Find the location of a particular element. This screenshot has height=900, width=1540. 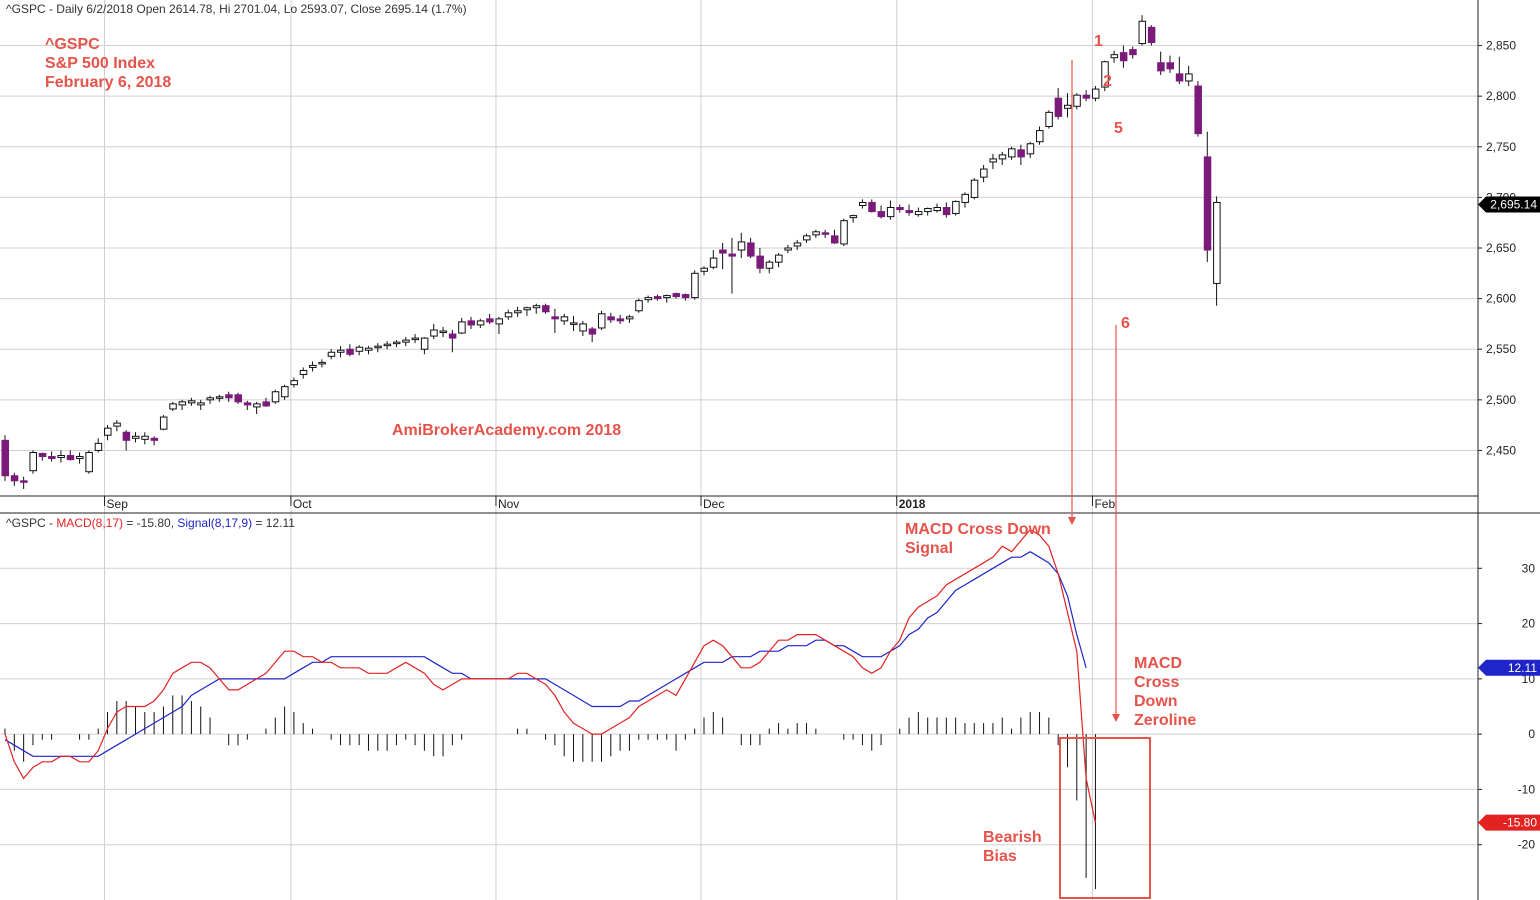

price-tick-label: 2,850 is located at coordinates (1501, 46).